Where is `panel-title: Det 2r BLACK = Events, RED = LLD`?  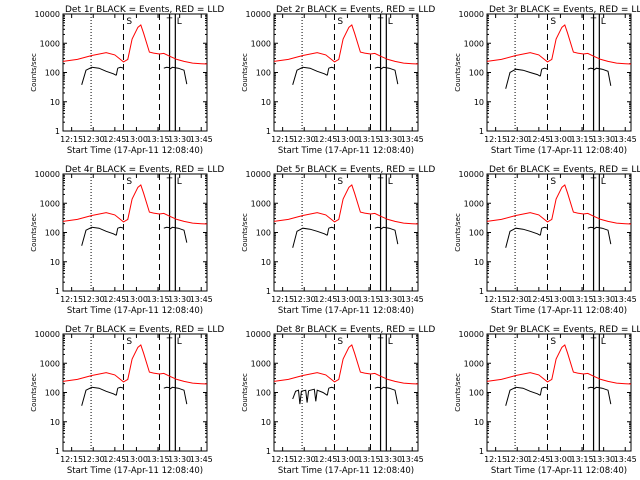 panel-title: Det 2r BLACK = Events, RED = LLD is located at coordinates (355, 10).